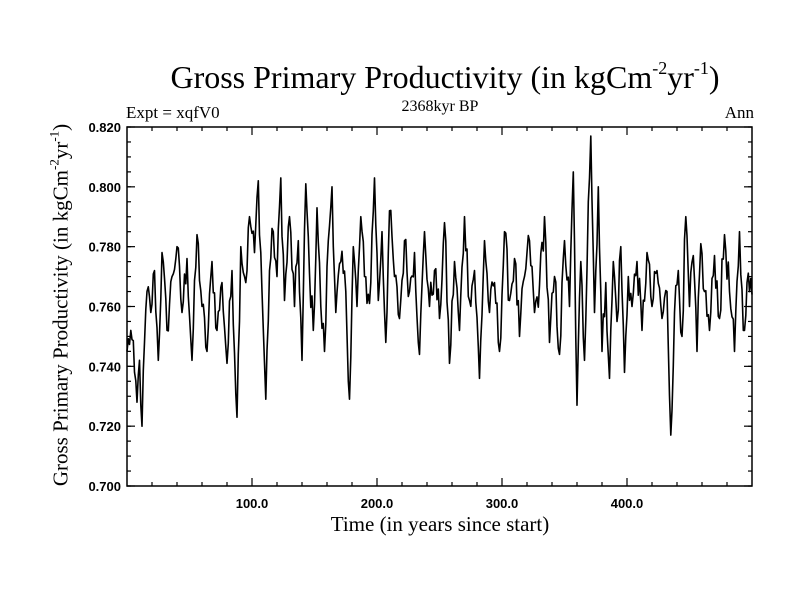 This screenshot has height=600, width=800. Describe the element at coordinates (739, 112) in the screenshot. I see `season-label: Ann` at that location.